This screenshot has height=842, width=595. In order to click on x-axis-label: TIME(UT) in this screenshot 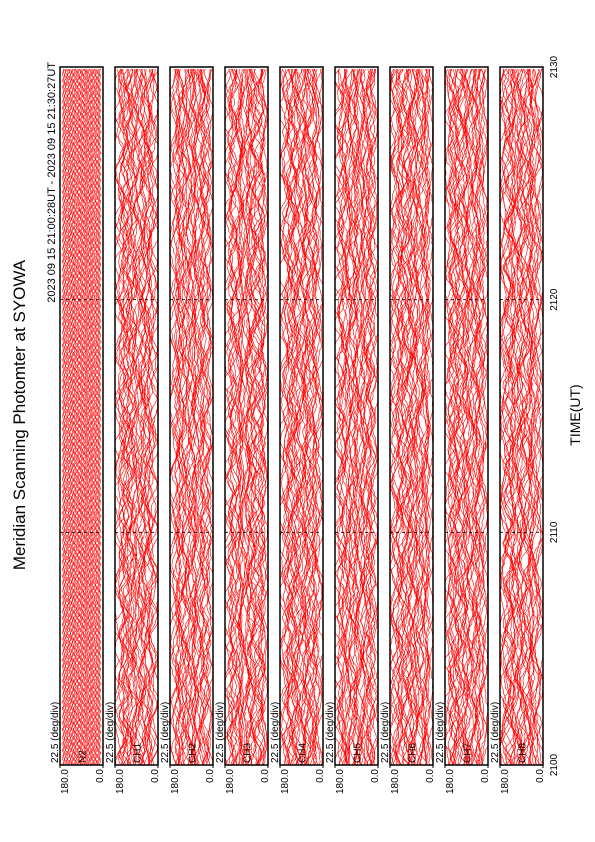, I will do `click(575, 414)`.